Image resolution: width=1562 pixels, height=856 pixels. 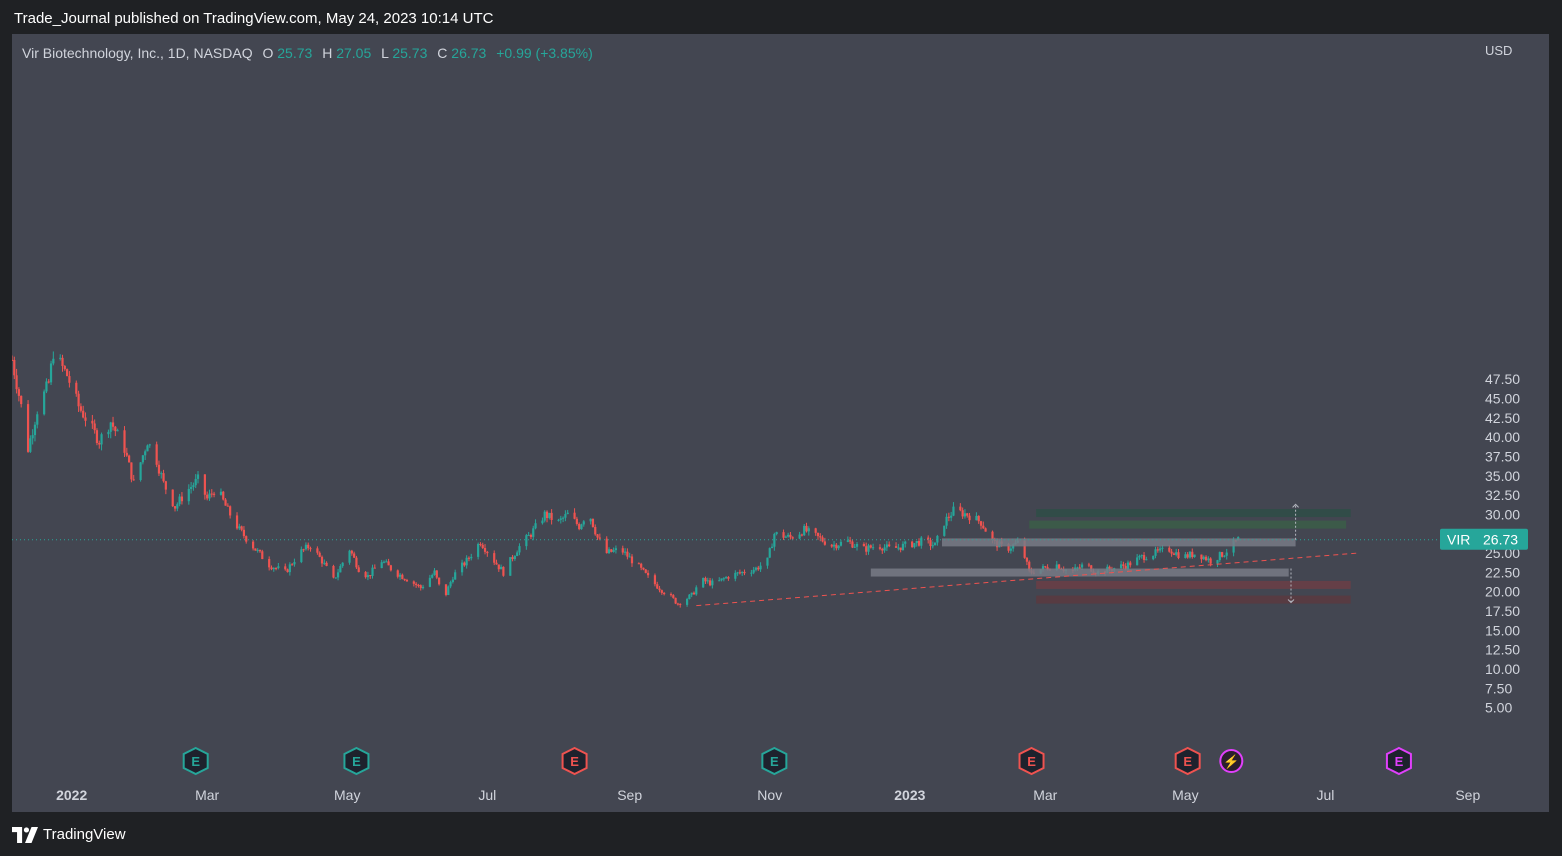 What do you see at coordinates (1502, 495) in the screenshot?
I see `price-tick-label: 32.50` at bounding box center [1502, 495].